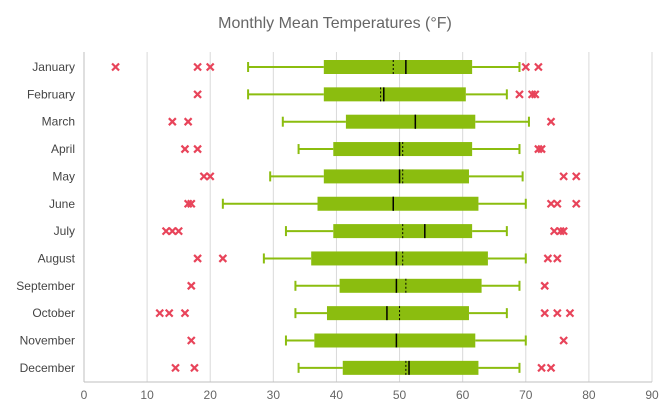 This screenshot has height=419, width=670. I want to click on box-december, so click(409, 367).